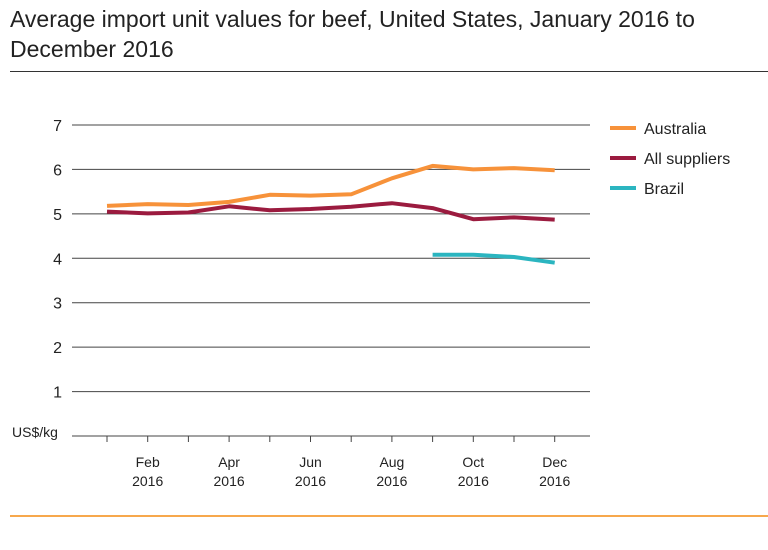 This screenshot has width=768, height=550. What do you see at coordinates (664, 189) in the screenshot?
I see `legend-label-brazil: Brazil` at bounding box center [664, 189].